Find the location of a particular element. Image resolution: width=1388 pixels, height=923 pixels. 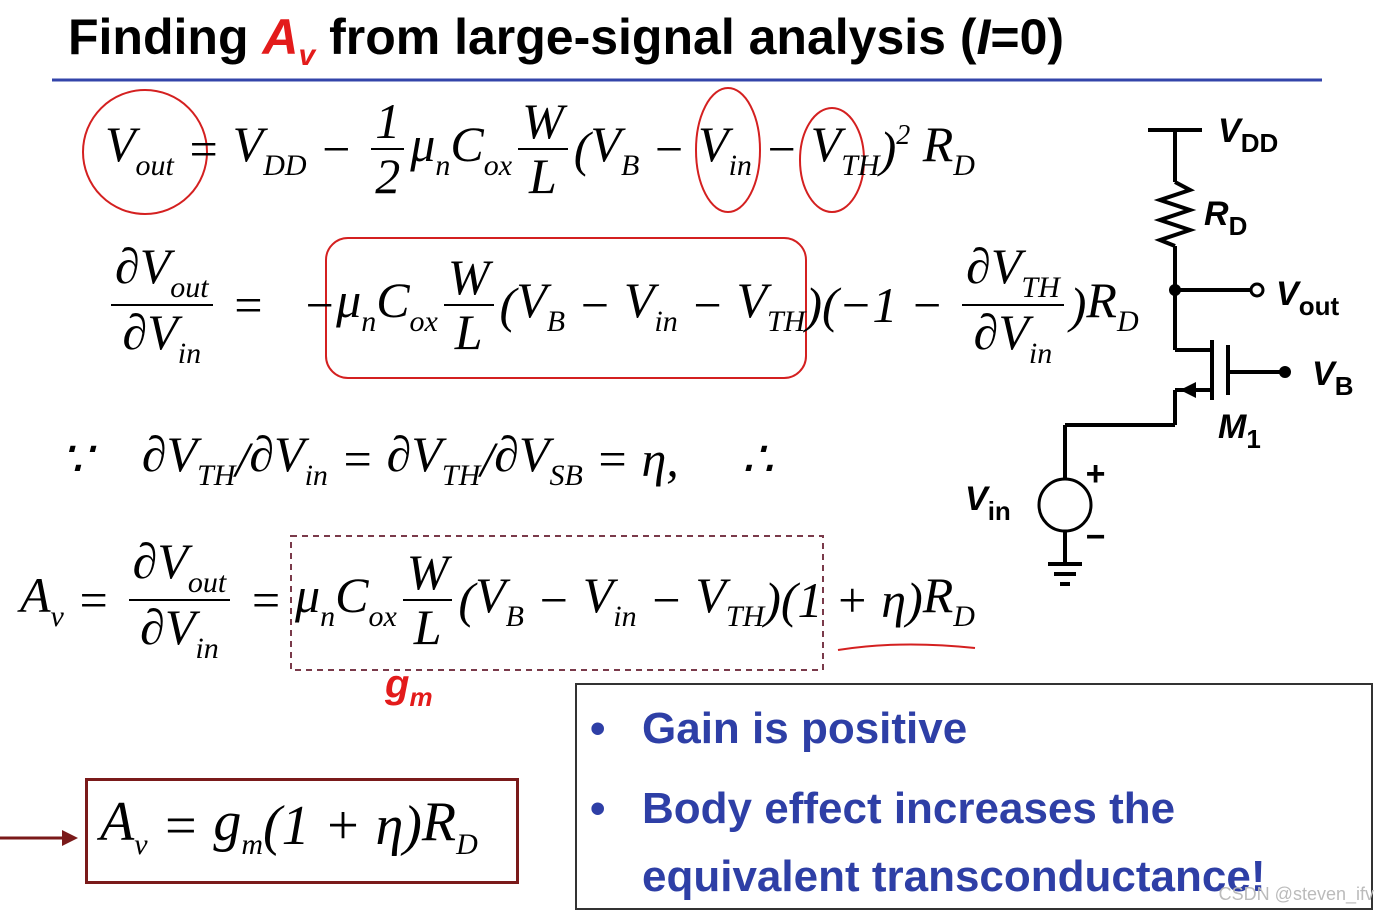

eq-text: ( is located at coordinates (508, 304).